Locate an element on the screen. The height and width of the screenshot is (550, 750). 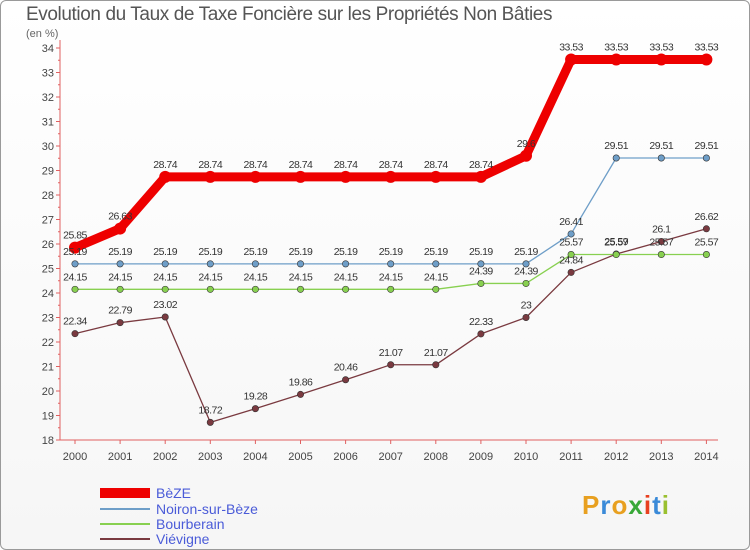
data-label: 25.59 is located at coordinates (616, 242).